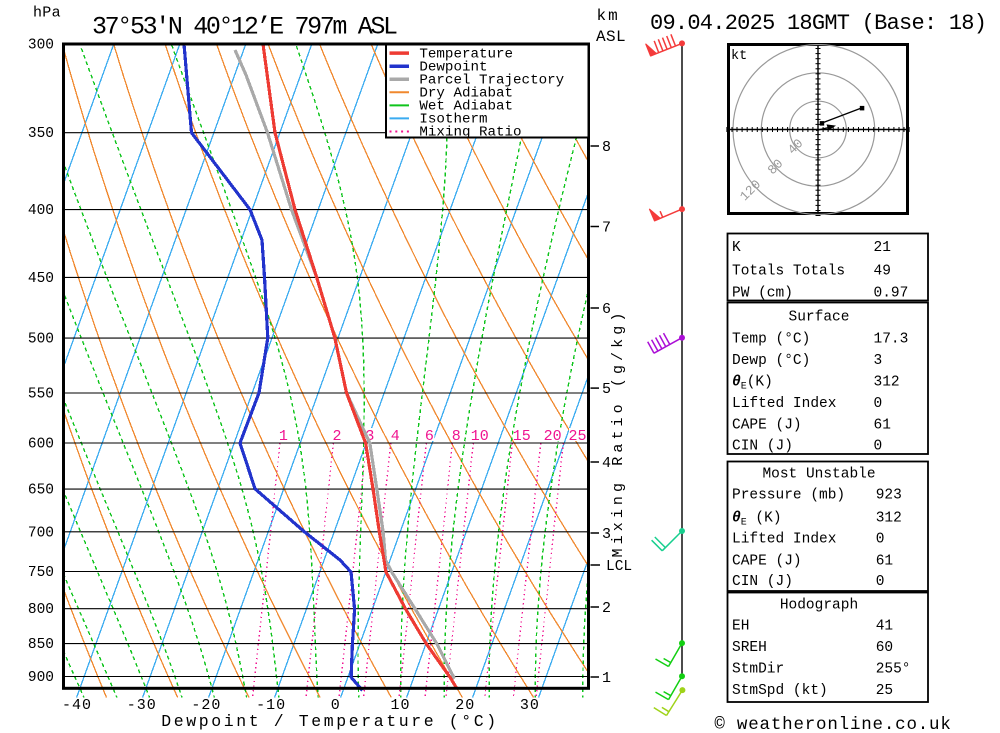 This screenshot has width=1000, height=733. I want to click on svg-text: 09.04.2025 18GMT (Base: 18), so click(818, 23).